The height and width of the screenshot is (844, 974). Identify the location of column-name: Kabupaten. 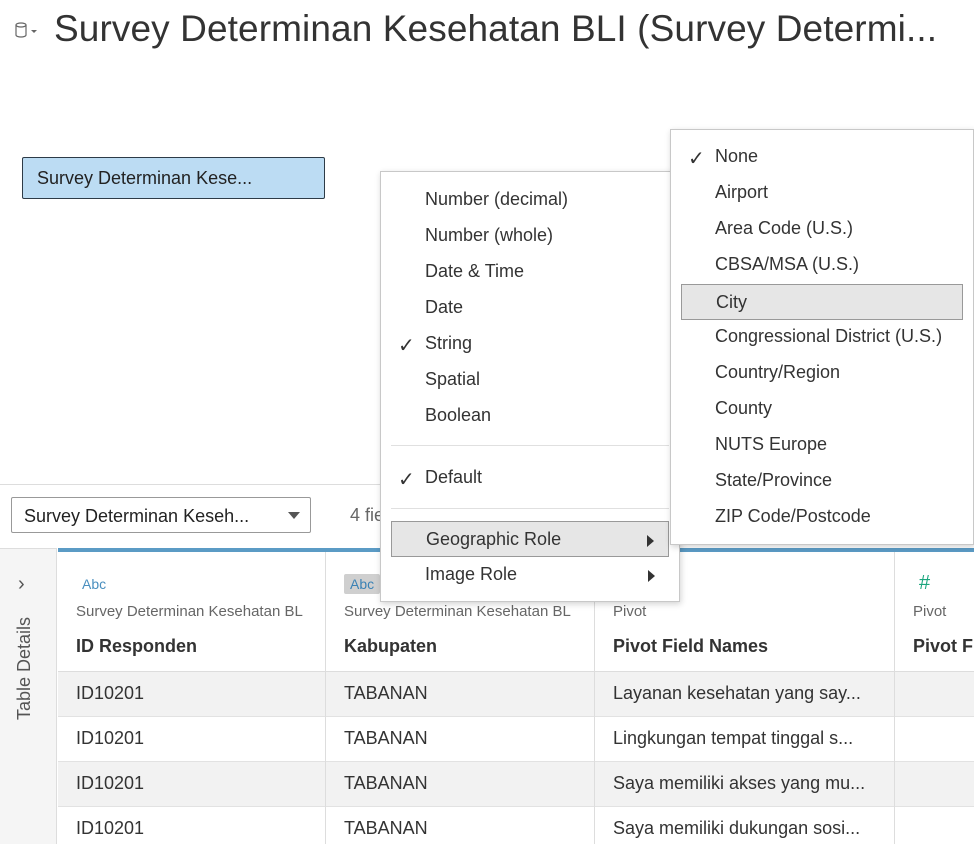
(391, 646).